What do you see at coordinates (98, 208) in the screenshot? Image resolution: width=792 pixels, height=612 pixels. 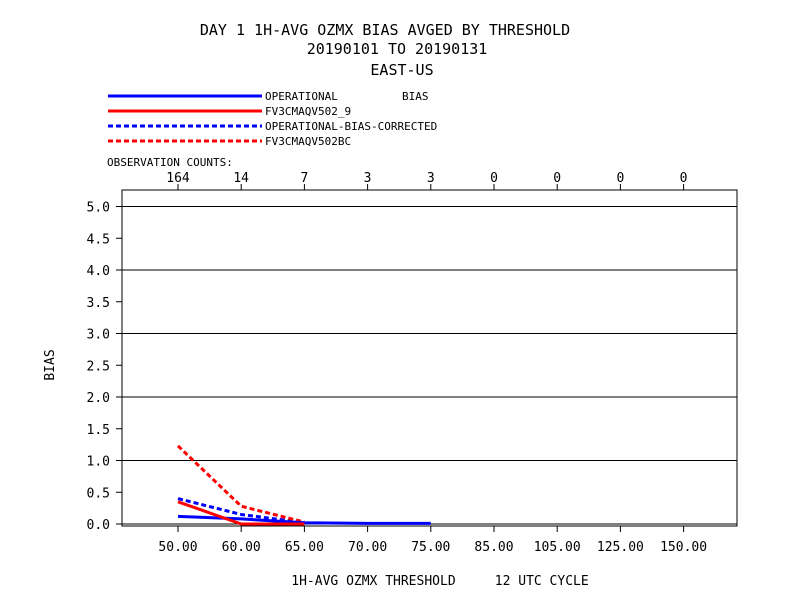 I see `y-tick-label: 5.0` at bounding box center [98, 208].